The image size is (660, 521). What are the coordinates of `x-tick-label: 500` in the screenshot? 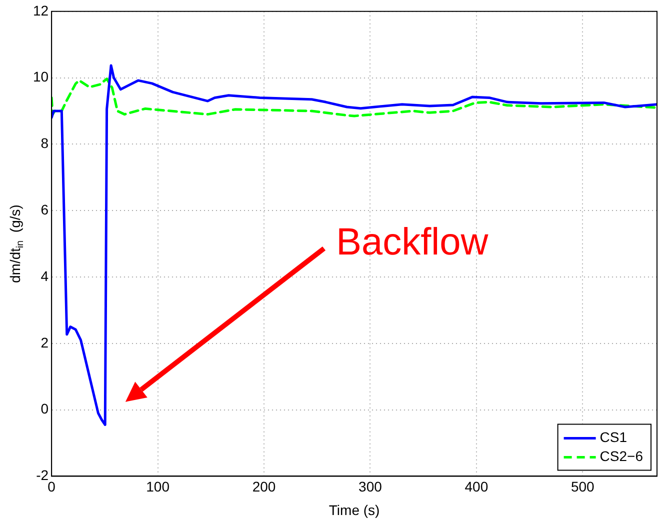 It's located at (582, 486).